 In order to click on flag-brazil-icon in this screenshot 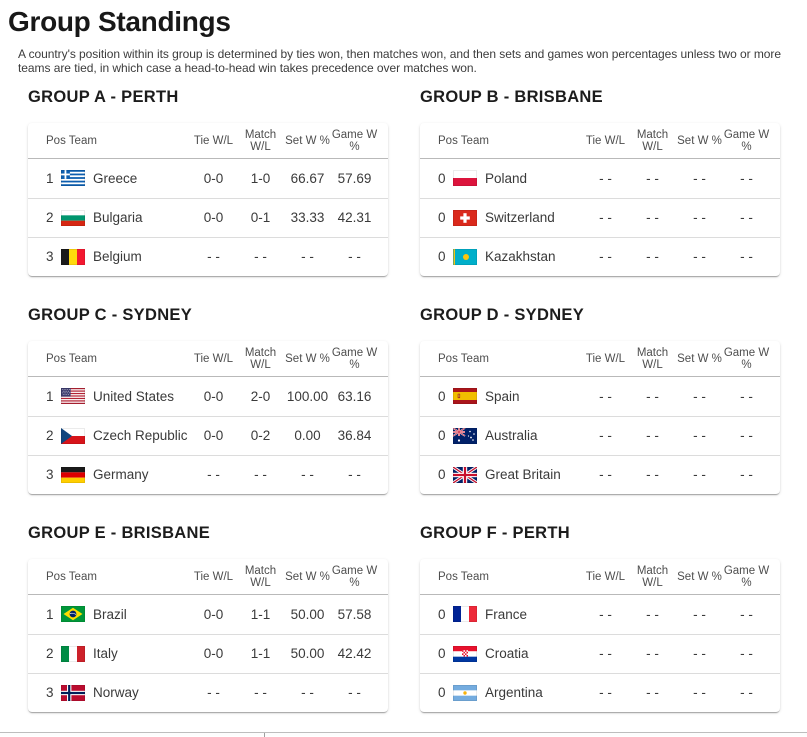, I will do `click(73, 614)`.